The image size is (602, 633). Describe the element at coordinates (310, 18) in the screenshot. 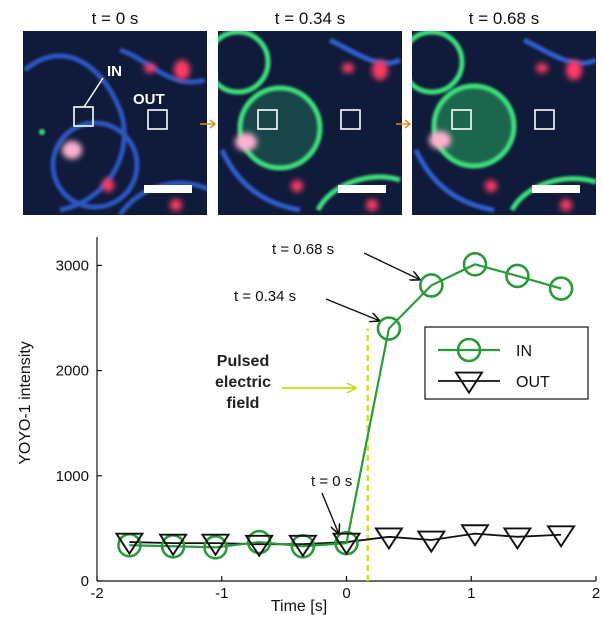

I see `panel-2-time-label: t = 0.34 s` at that location.